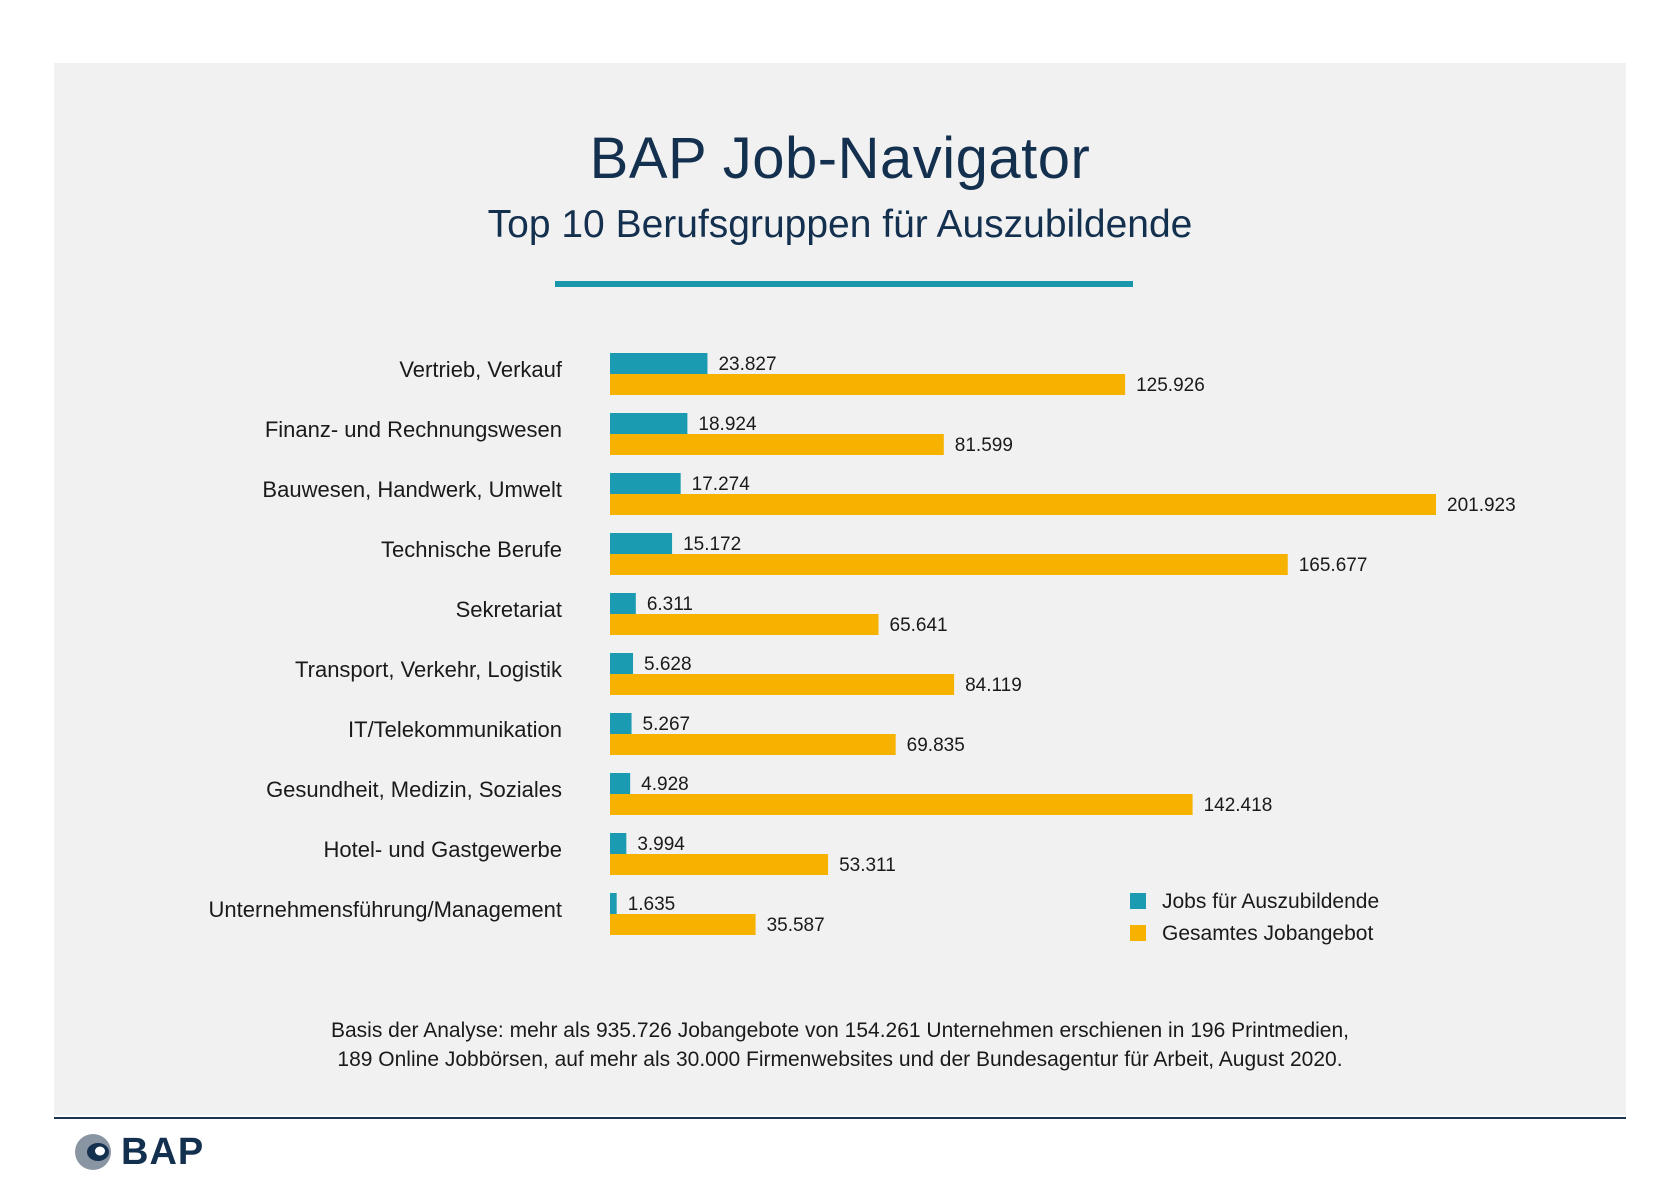 This screenshot has width=1680, height=1188. What do you see at coordinates (721, 484) in the screenshot?
I see `data-label: 17.274` at bounding box center [721, 484].